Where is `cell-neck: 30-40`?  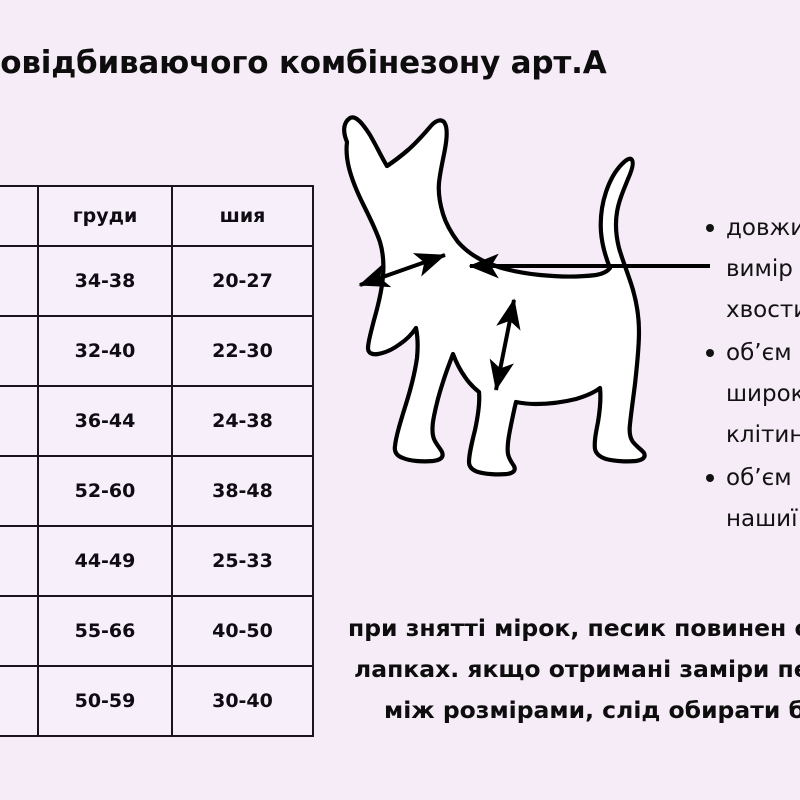
cell-neck: 30-40 is located at coordinates (242, 701).